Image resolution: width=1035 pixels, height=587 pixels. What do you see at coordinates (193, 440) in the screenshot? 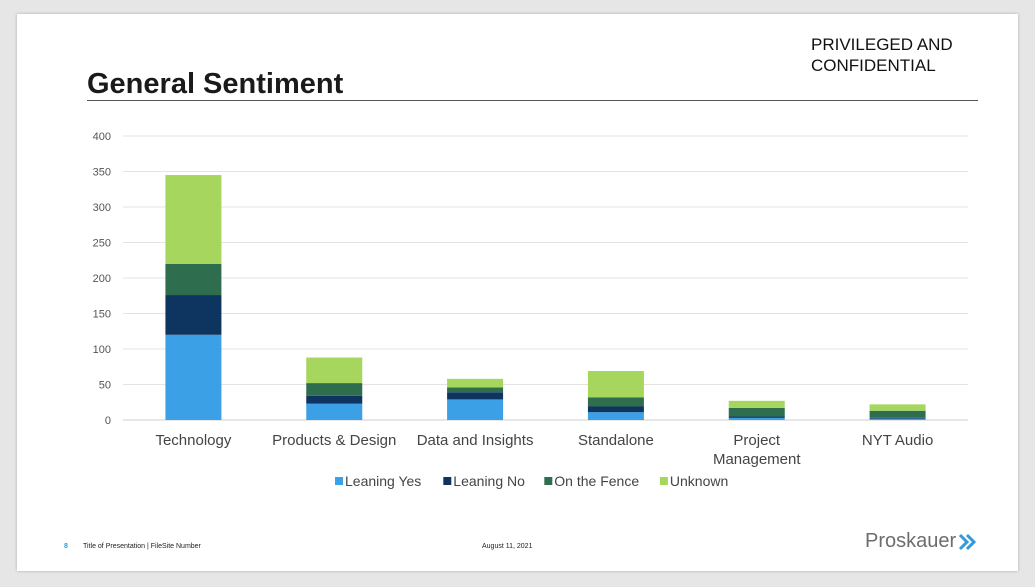
I see `x-tick-label: Technology` at bounding box center [193, 440].